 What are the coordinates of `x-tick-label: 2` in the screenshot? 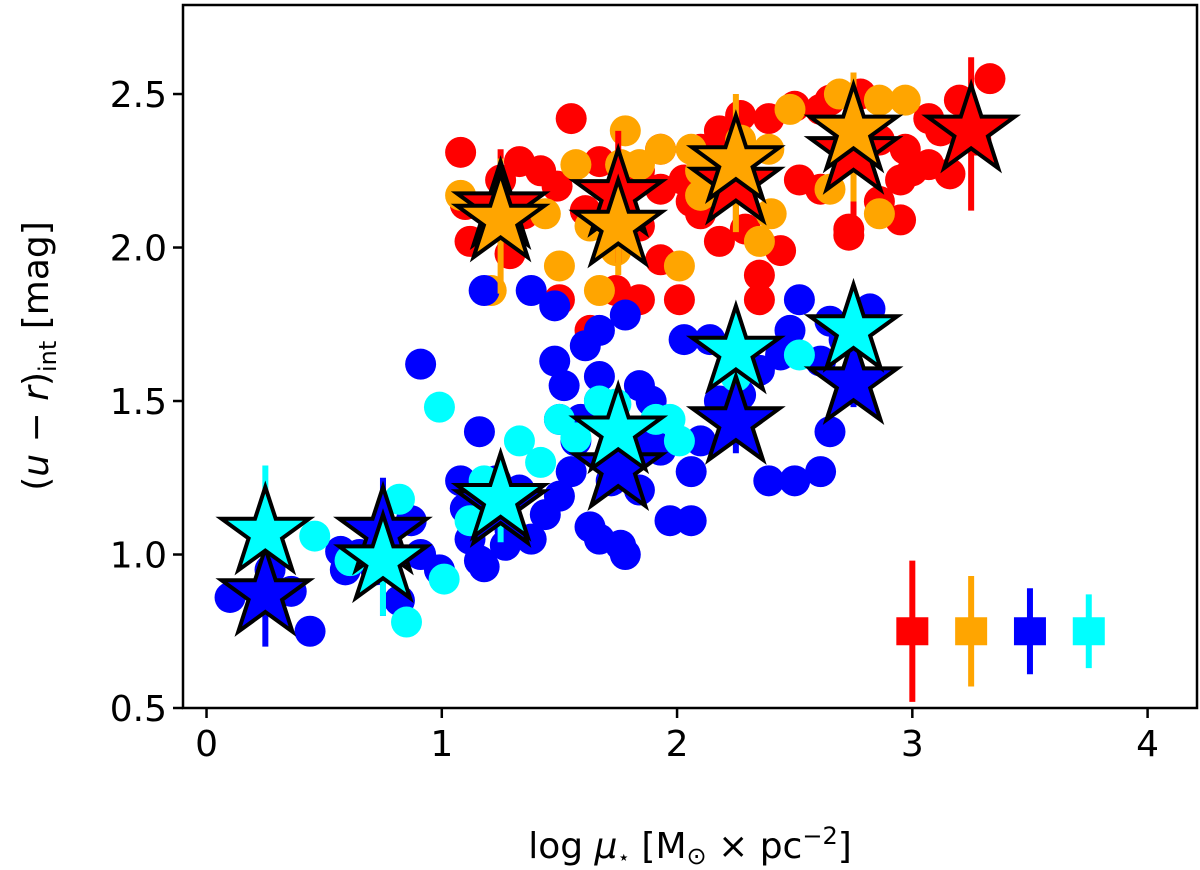 It's located at (677, 744).